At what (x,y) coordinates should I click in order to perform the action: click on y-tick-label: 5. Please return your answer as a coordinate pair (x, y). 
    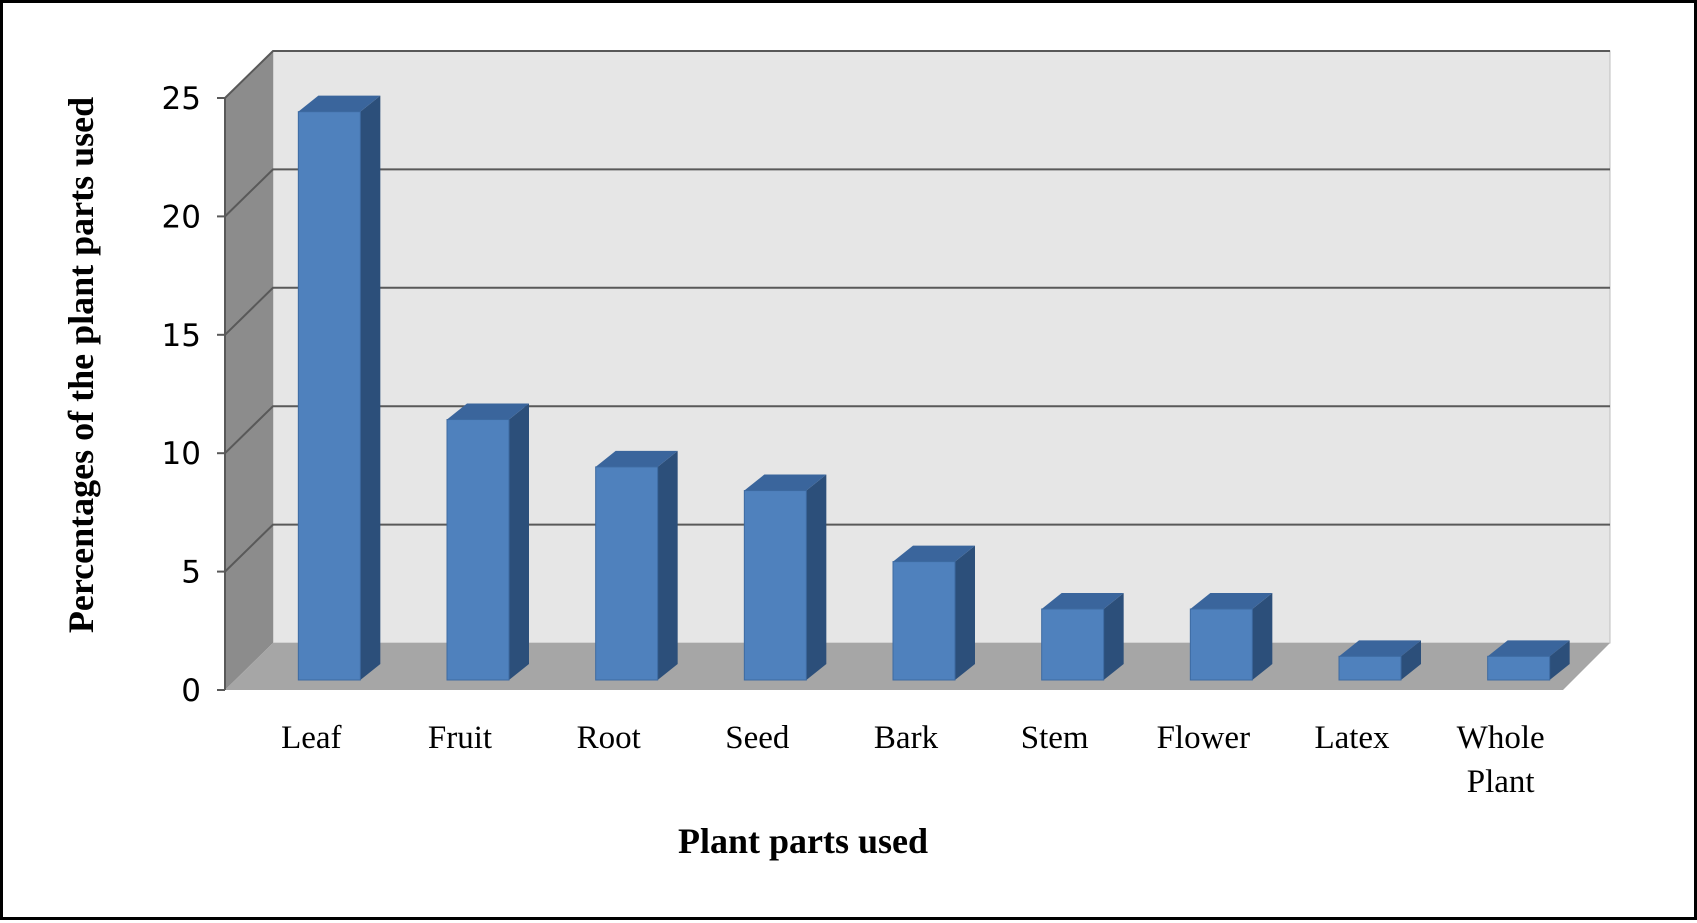
    Looking at the image, I should click on (191, 573).